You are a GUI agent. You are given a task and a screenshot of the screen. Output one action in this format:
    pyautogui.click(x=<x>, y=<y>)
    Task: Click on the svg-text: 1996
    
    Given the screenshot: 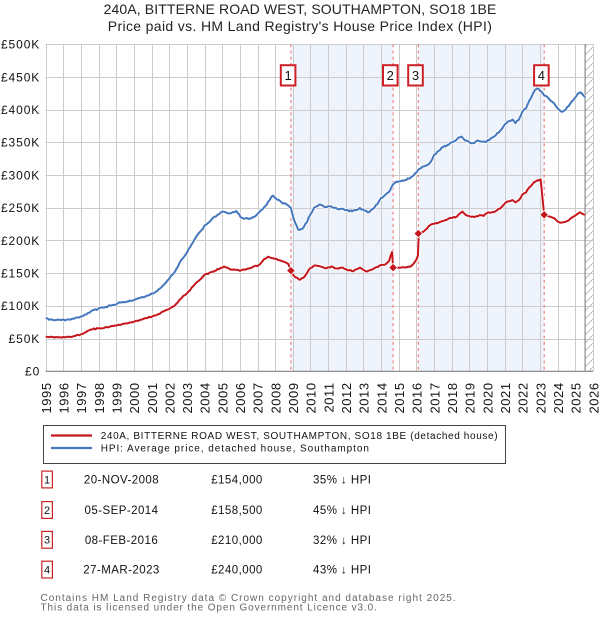 What is the action you would take?
    pyautogui.click(x=64, y=397)
    